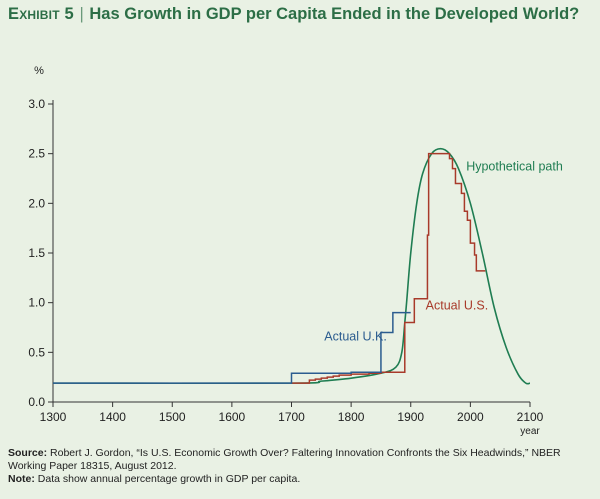 This screenshot has width=600, height=499. What do you see at coordinates (36, 352) in the screenshot?
I see `y-tick-label: 0.5` at bounding box center [36, 352].